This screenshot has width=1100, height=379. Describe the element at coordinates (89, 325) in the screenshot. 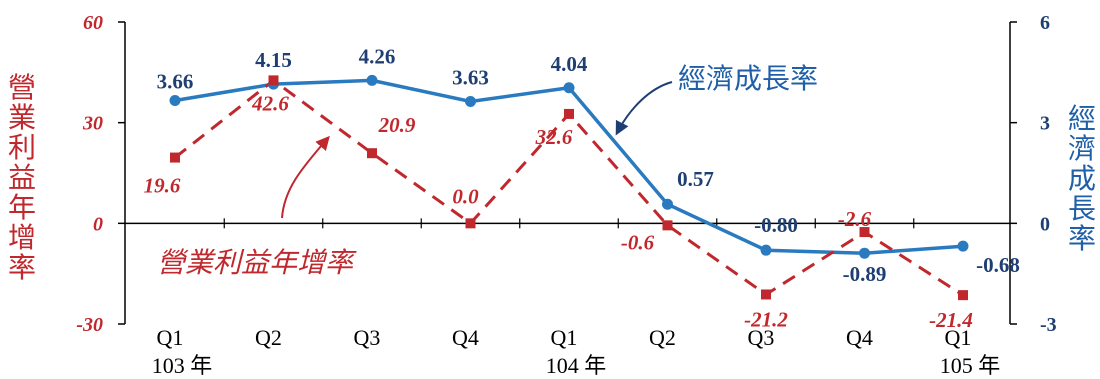

I see `left-tick-label: -30` at that location.